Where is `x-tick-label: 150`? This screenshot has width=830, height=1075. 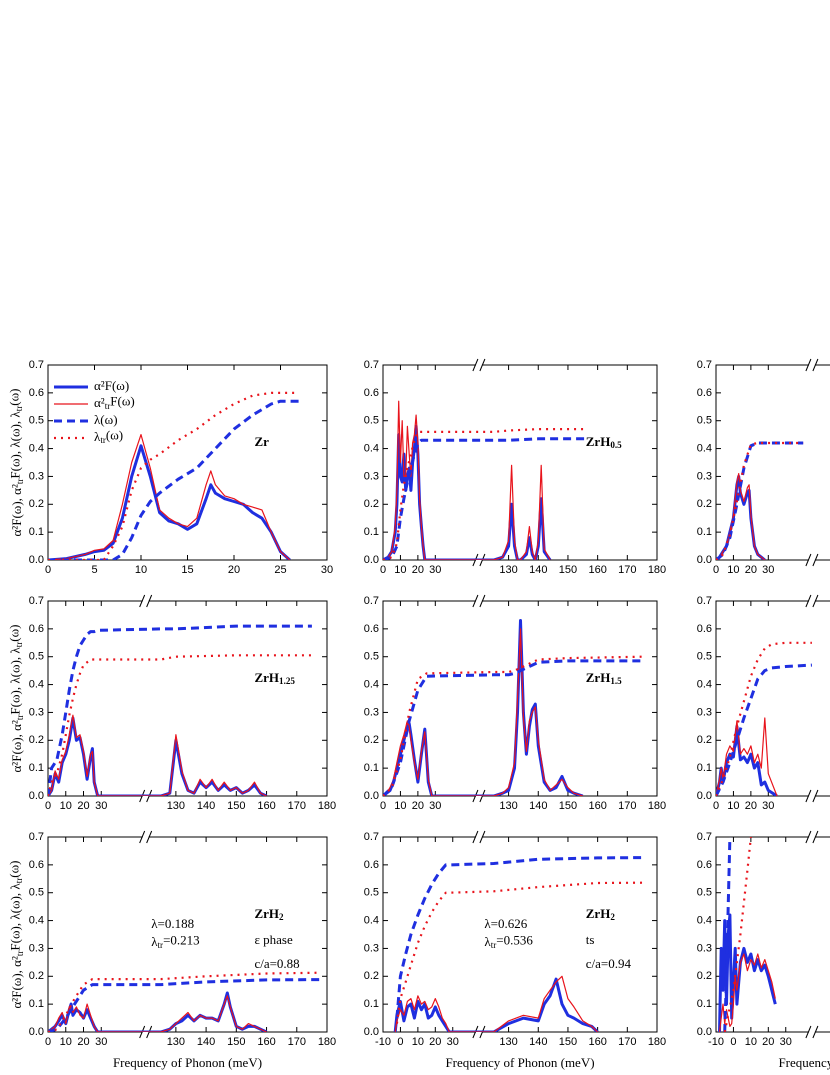 x-tick-label: 150 is located at coordinates (568, 1042).